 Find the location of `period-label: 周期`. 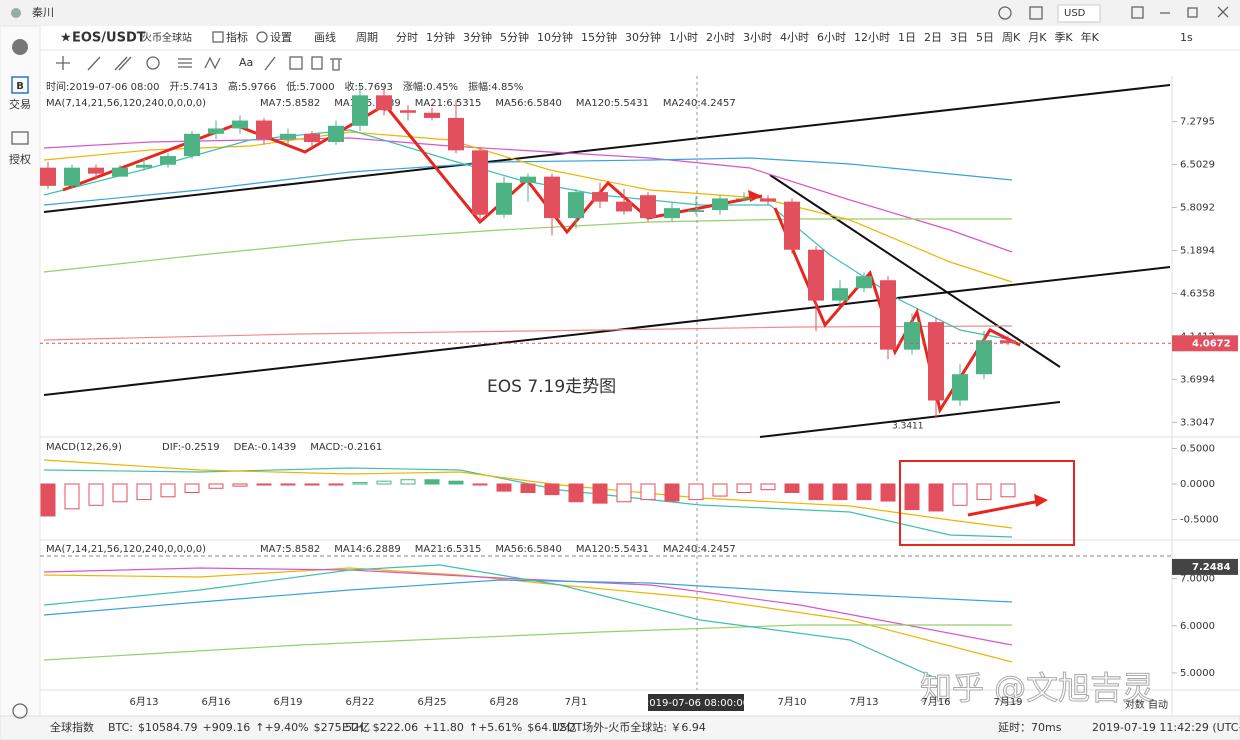

period-label: 周期 is located at coordinates (367, 37).